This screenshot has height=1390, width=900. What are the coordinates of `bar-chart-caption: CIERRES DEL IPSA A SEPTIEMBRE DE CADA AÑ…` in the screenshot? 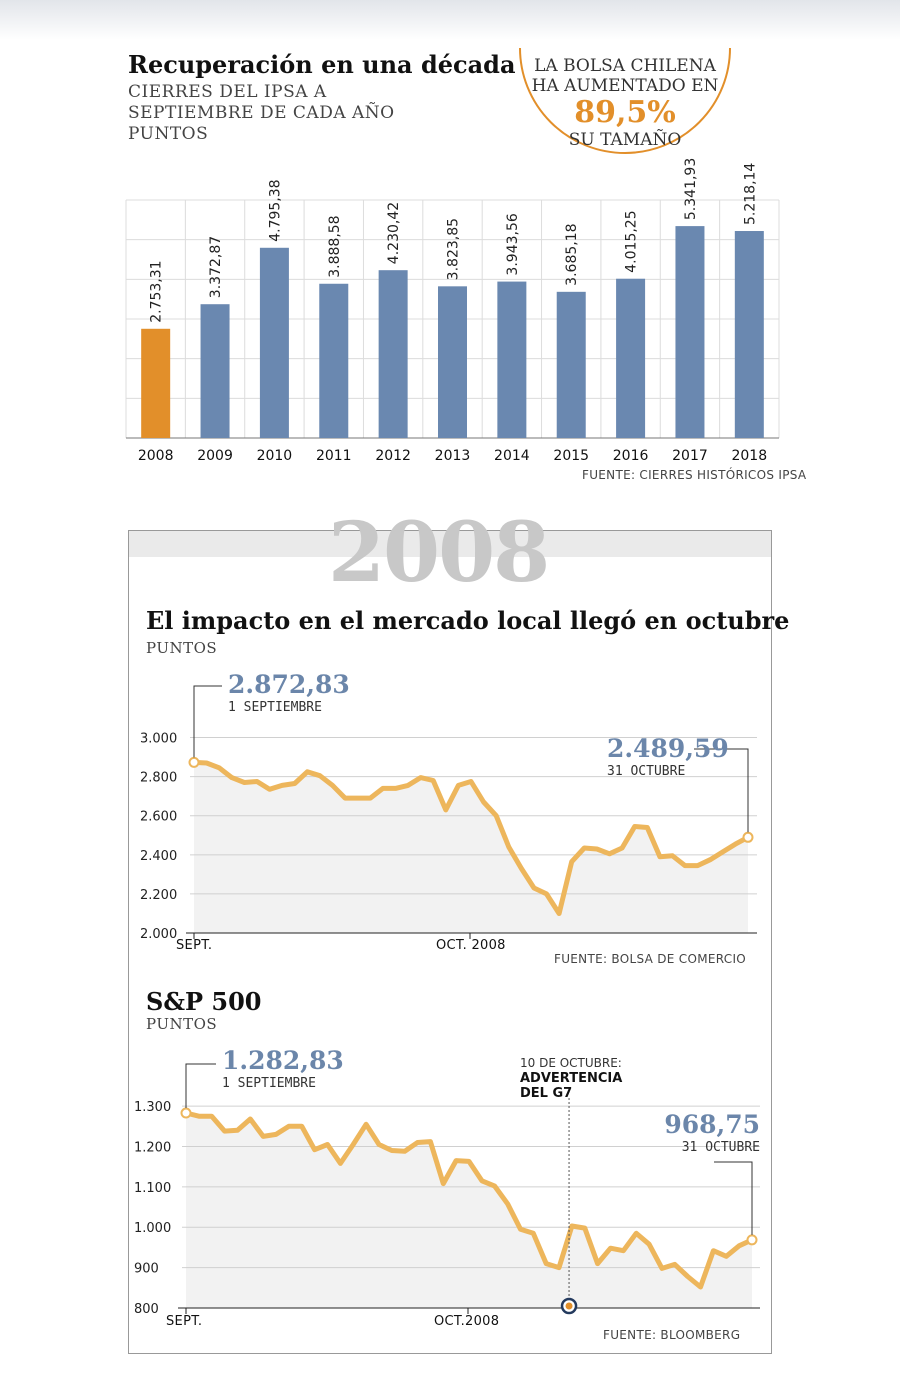 It's located at (261, 113).